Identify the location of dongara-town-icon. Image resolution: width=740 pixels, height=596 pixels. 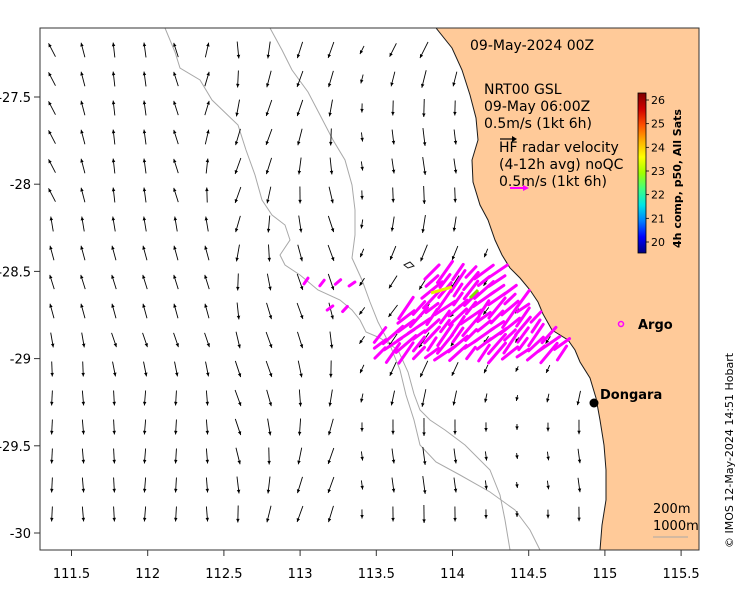
(594, 403).